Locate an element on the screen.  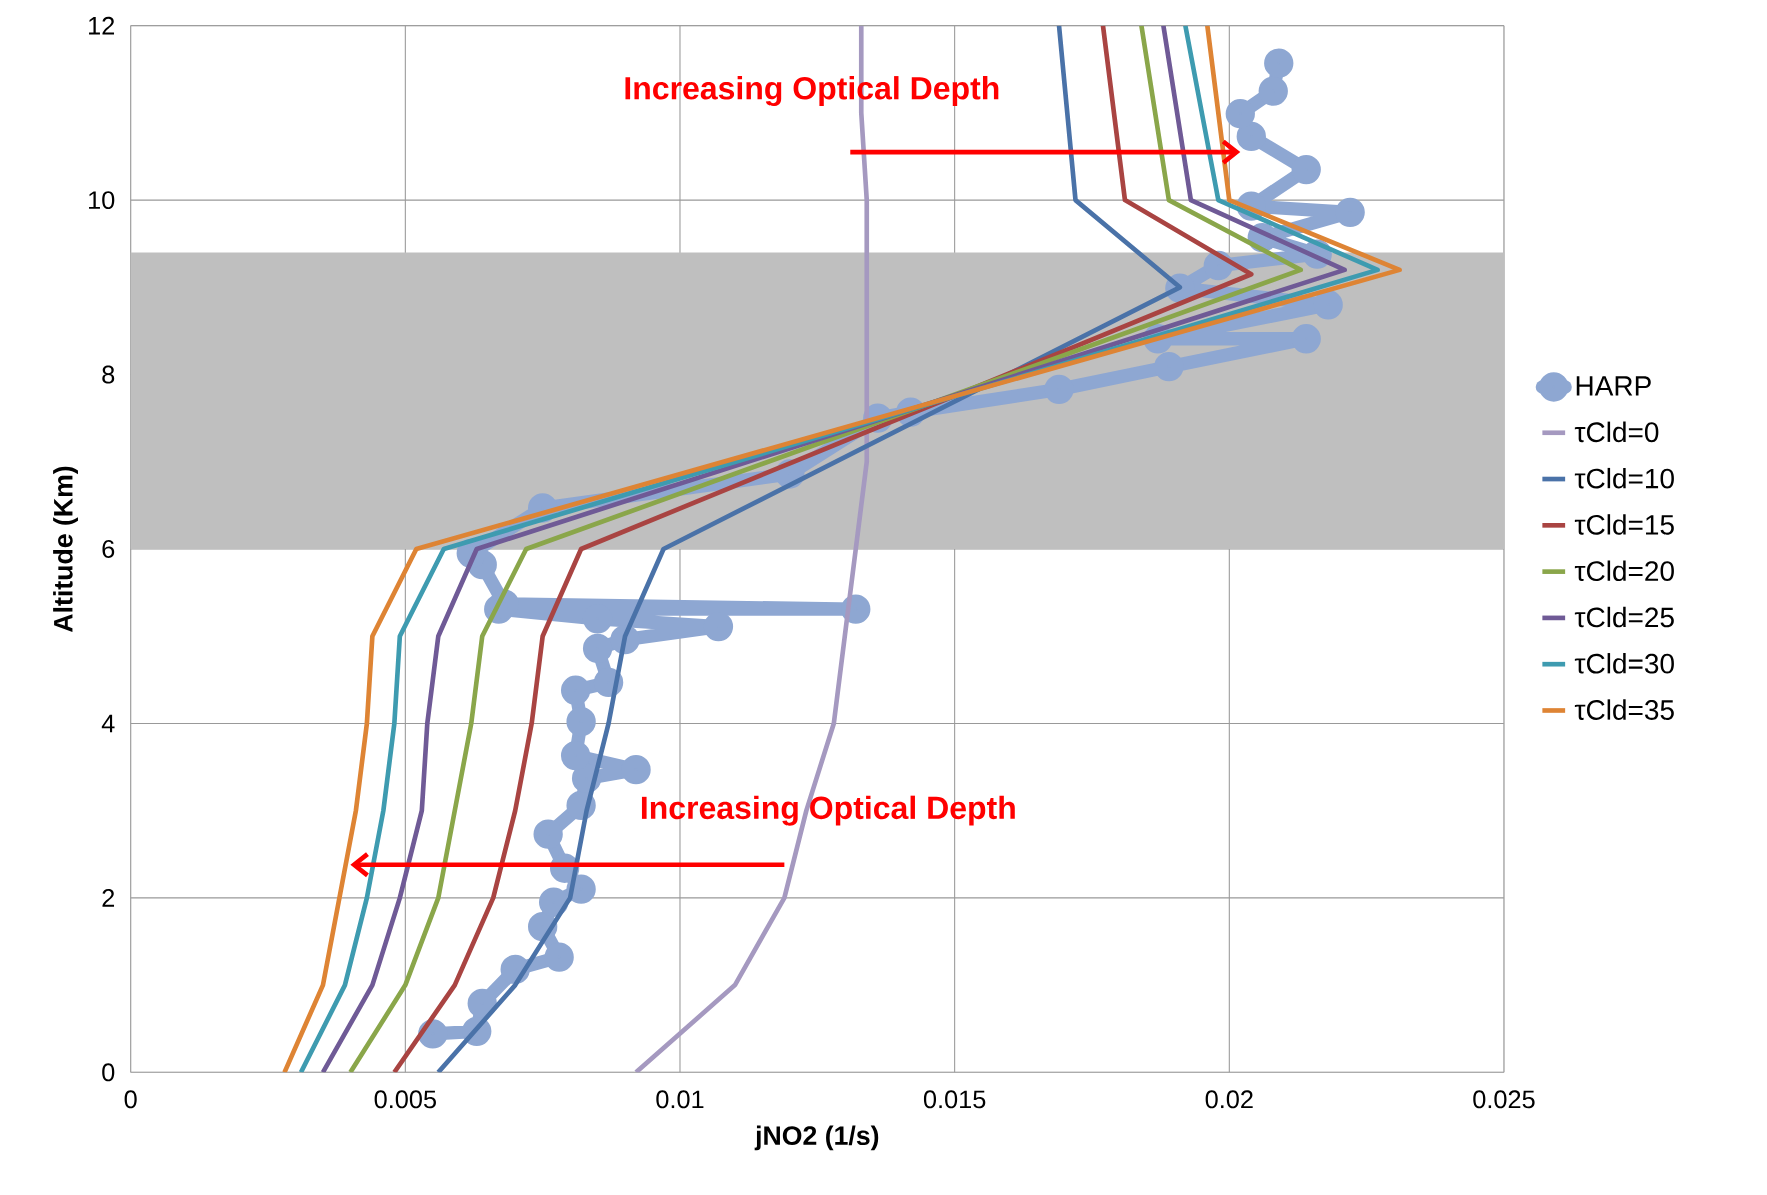
legend-label: τCld=0 is located at coordinates (1616, 432).